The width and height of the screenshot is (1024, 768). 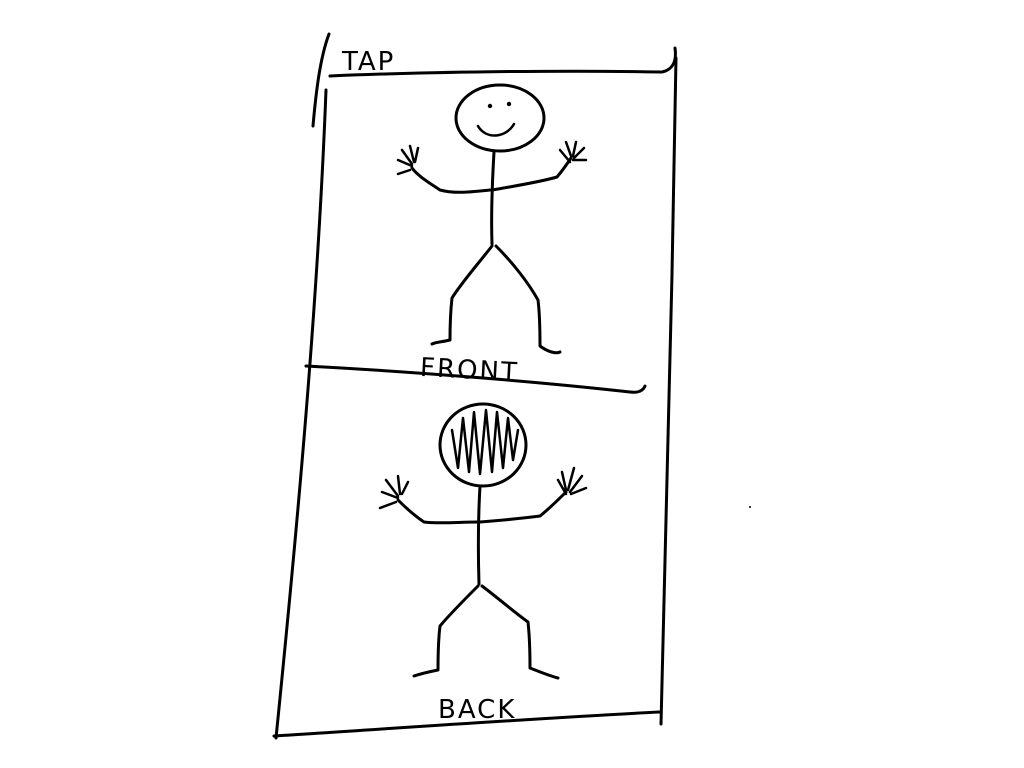 I want to click on frame-right-edge, so click(x=668, y=391).